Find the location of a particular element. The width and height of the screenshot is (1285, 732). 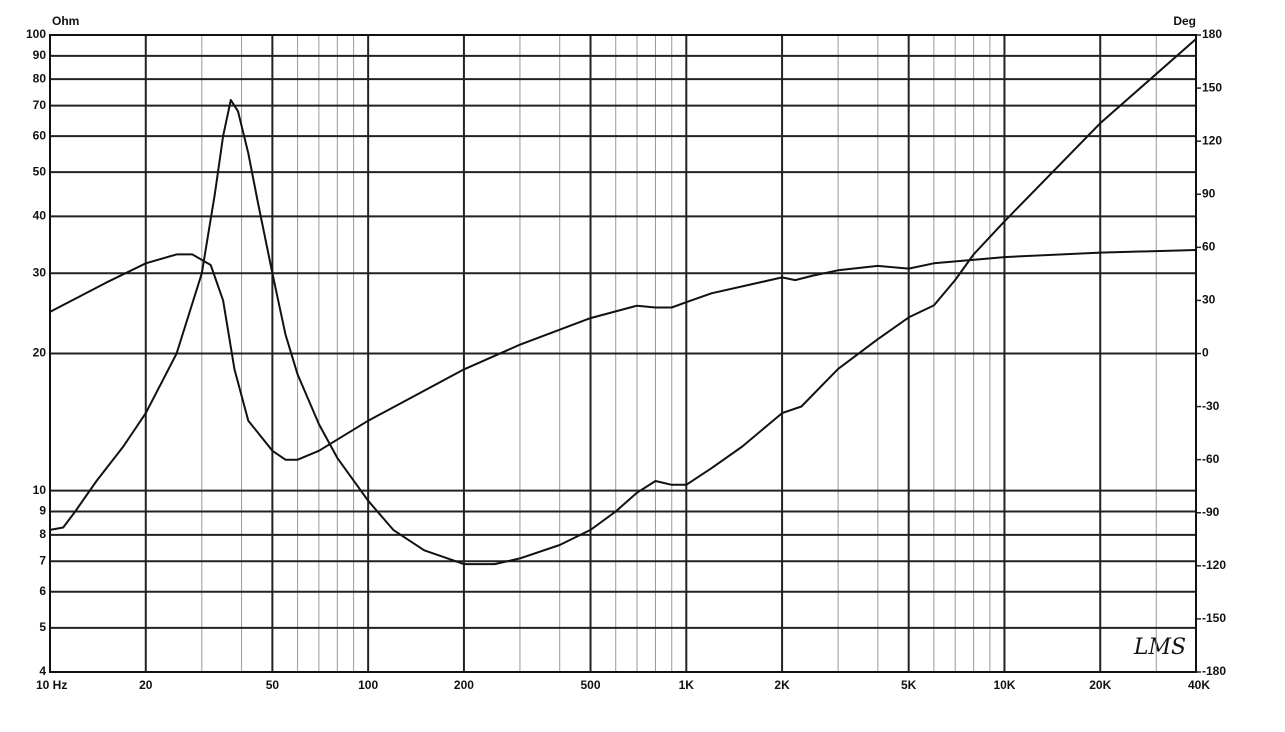

y2-tick-label: 90 is located at coordinates (1209, 193).